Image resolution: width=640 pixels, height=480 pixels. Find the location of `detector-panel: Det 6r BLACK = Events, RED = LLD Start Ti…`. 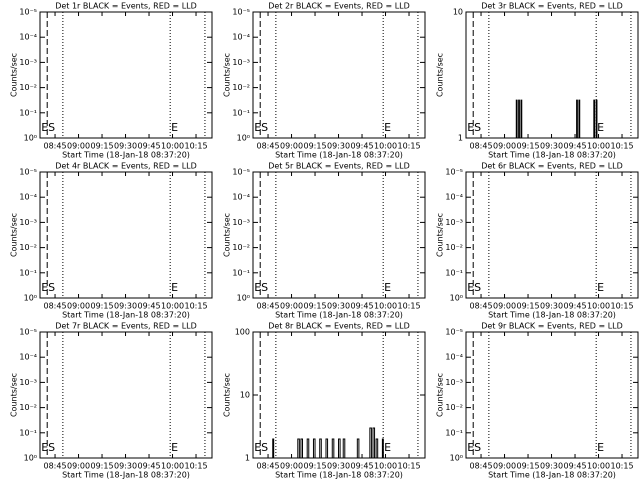

detector-panel: Det 6r BLACK = Events, RED = LLD Start Ti… is located at coordinates (537, 241).